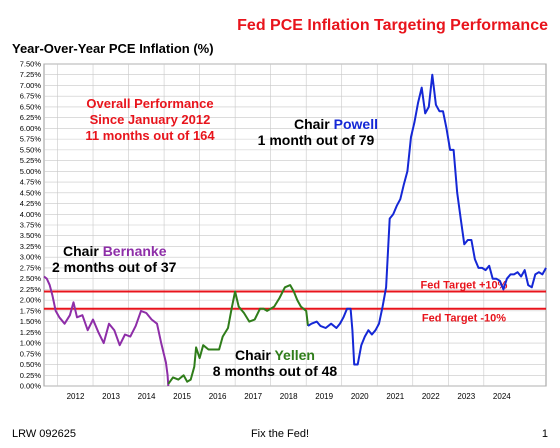 This screenshot has height=448, width=560. What do you see at coordinates (114, 267) in the screenshot?
I see `bernanke-stat: 2 months out of 37` at bounding box center [114, 267].